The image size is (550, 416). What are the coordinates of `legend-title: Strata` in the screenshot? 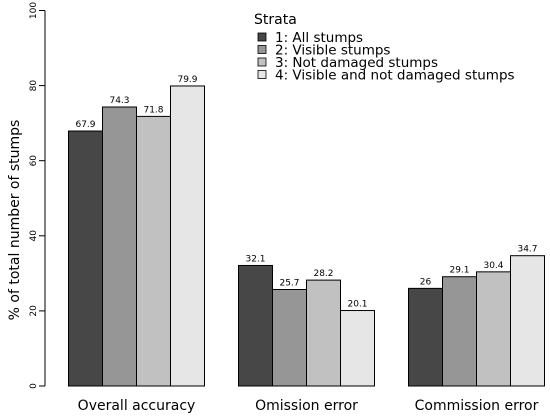 It's located at (275, 20).